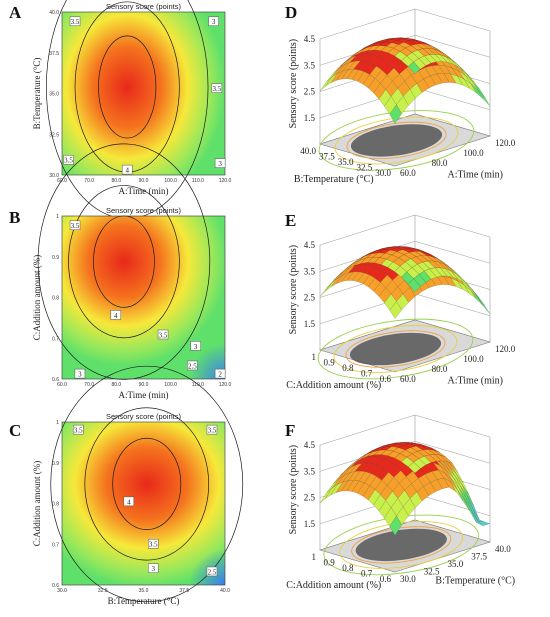 The height and width of the screenshot is (617, 550). I want to click on z-tick-label: 3.5, so click(310, 471).